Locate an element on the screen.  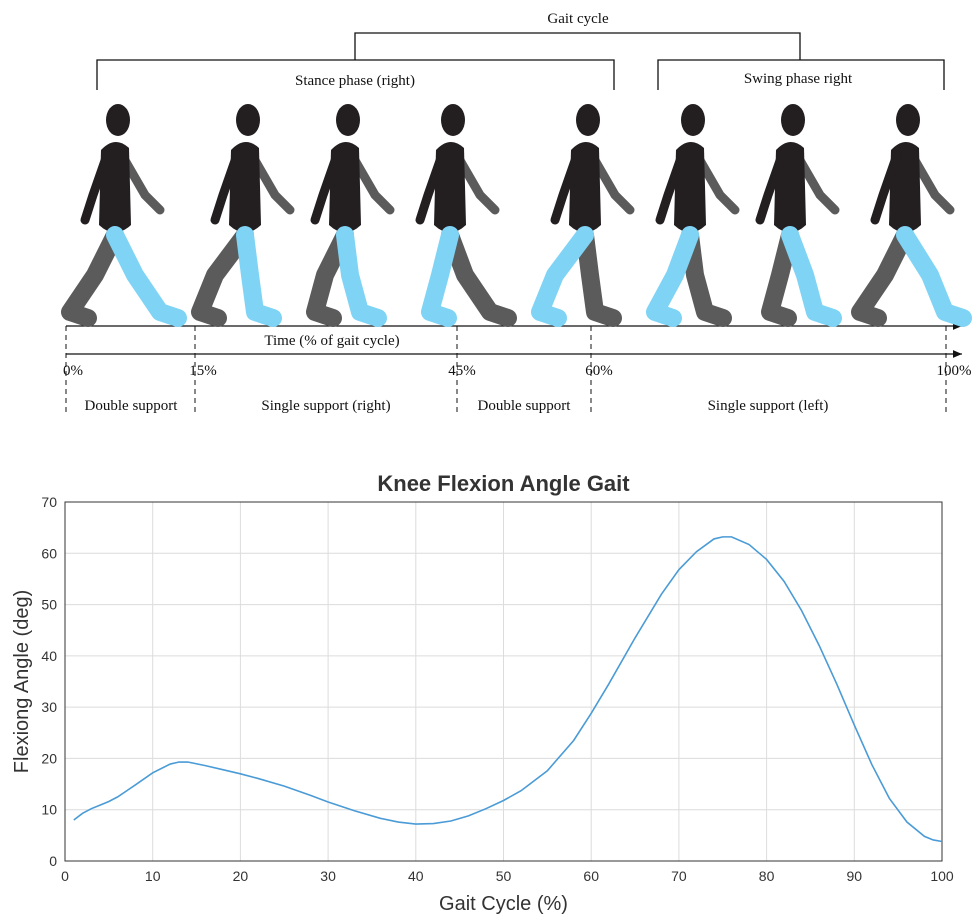
label: Swing phase right is located at coordinates (798, 79).